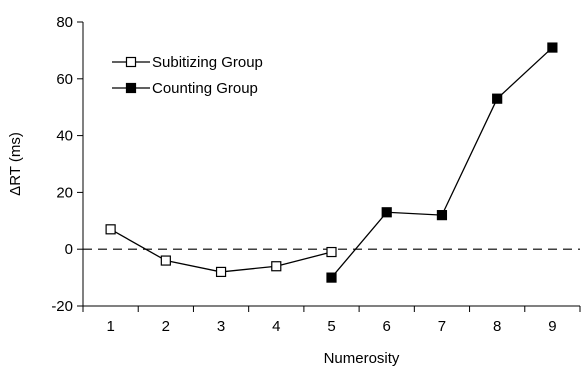  I want to click on x-axis-title: Numerosity, so click(362, 358).